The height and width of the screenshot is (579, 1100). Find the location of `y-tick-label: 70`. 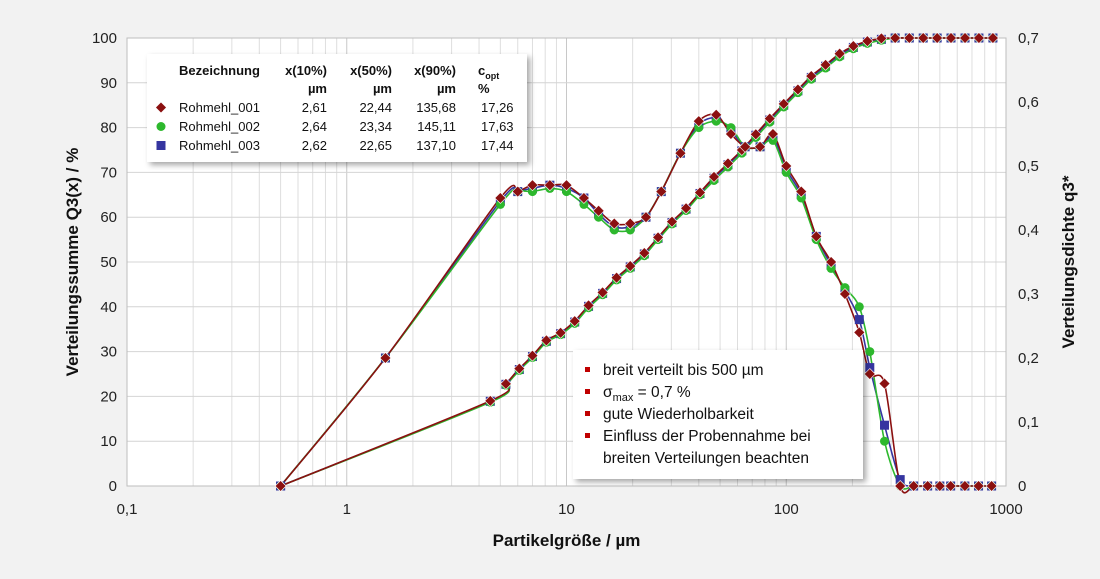

y-tick-label: 70 is located at coordinates (108, 172).